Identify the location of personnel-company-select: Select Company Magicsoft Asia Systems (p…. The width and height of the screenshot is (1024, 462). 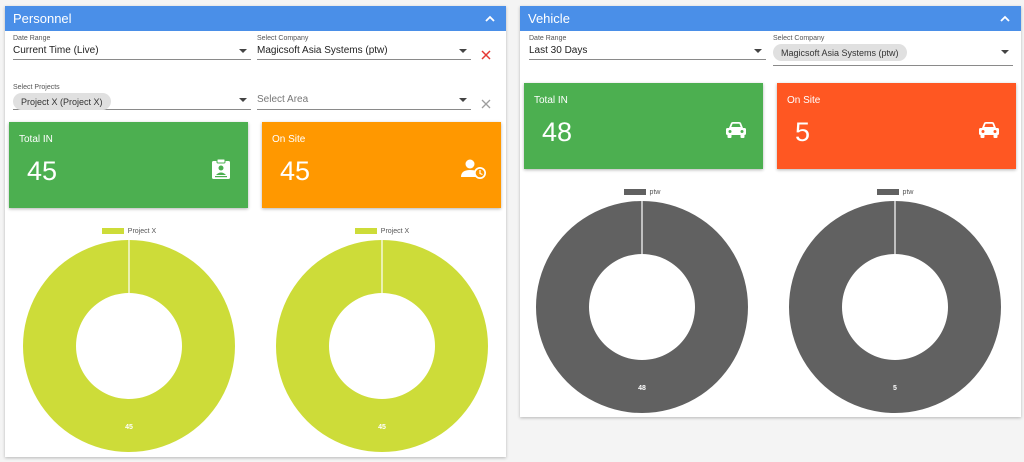
(364, 47).